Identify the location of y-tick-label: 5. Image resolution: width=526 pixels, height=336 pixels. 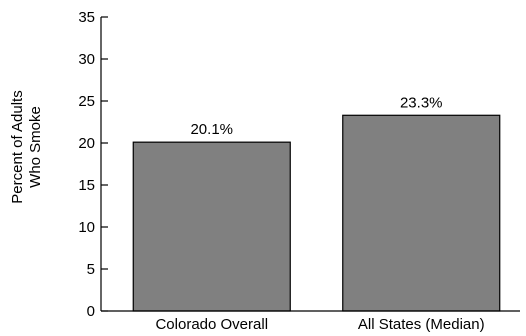
(91, 269).